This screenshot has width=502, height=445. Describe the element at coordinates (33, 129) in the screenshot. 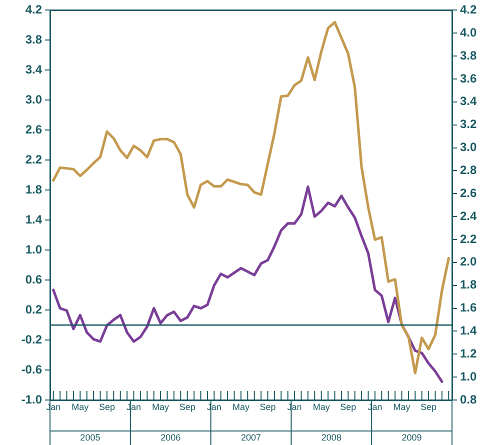

I see `y-tick-label: 2.6` at that location.